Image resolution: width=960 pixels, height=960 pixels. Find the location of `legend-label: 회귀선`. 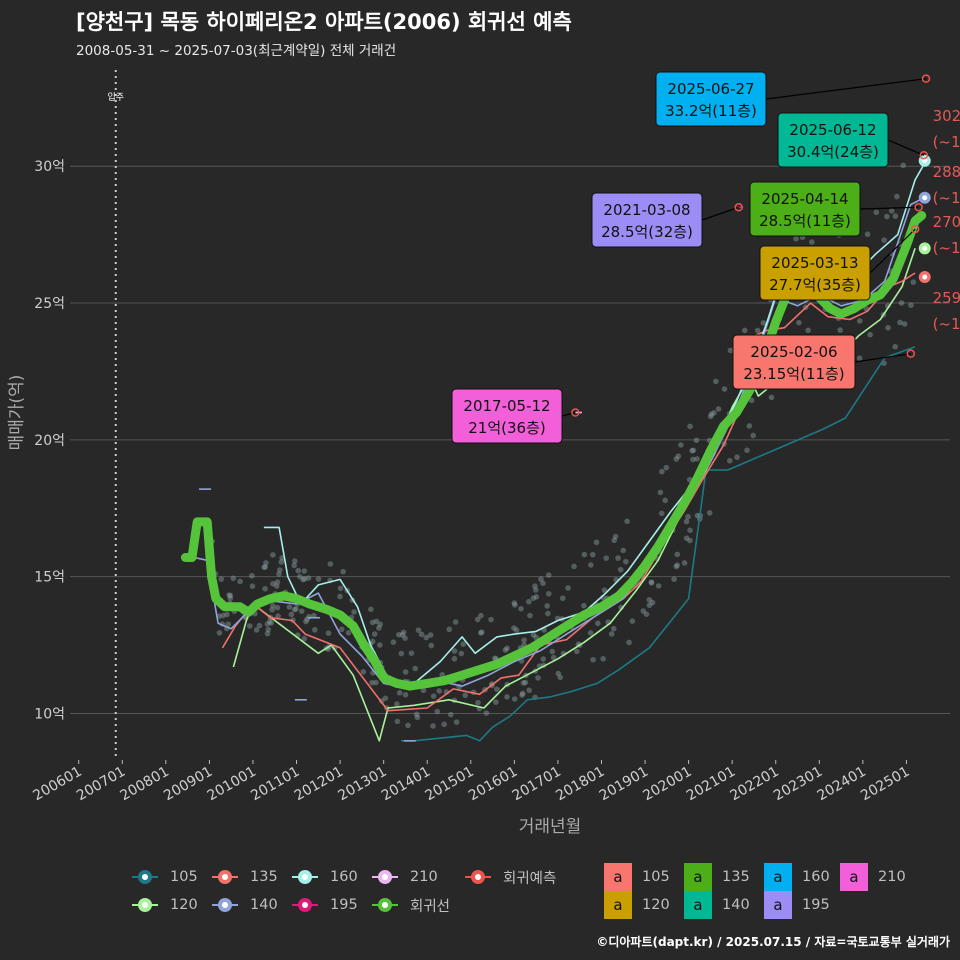

legend-label: 회귀선 is located at coordinates (430, 906).